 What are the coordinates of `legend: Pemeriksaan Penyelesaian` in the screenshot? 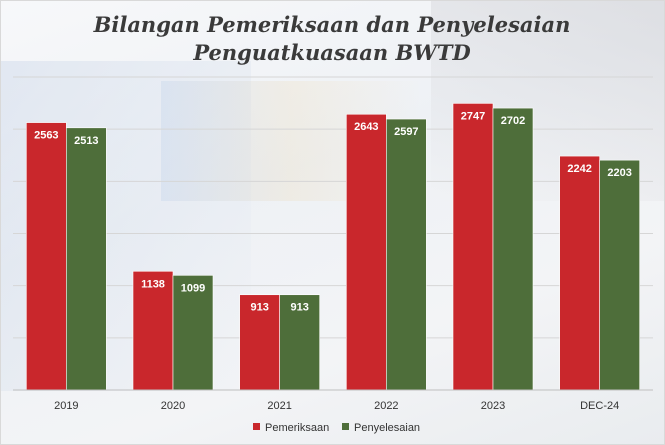 It's located at (336, 428).